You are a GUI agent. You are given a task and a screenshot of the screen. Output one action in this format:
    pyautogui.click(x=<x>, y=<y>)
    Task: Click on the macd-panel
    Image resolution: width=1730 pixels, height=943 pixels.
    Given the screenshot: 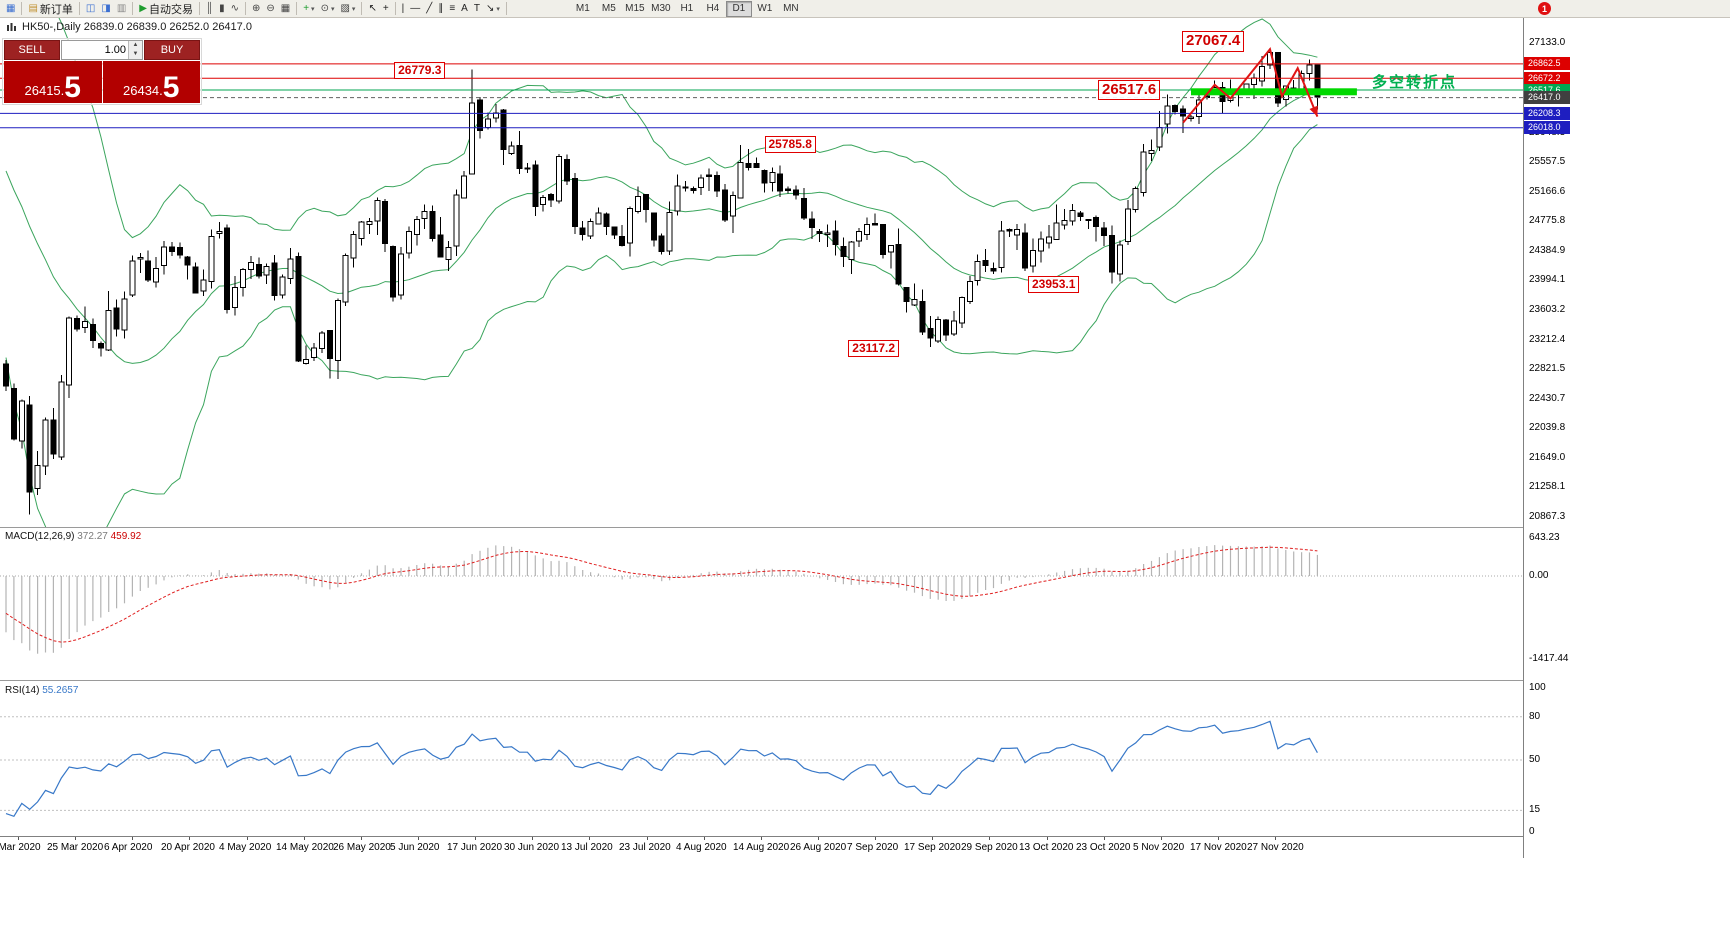 What is the action you would take?
    pyautogui.click(x=761, y=604)
    